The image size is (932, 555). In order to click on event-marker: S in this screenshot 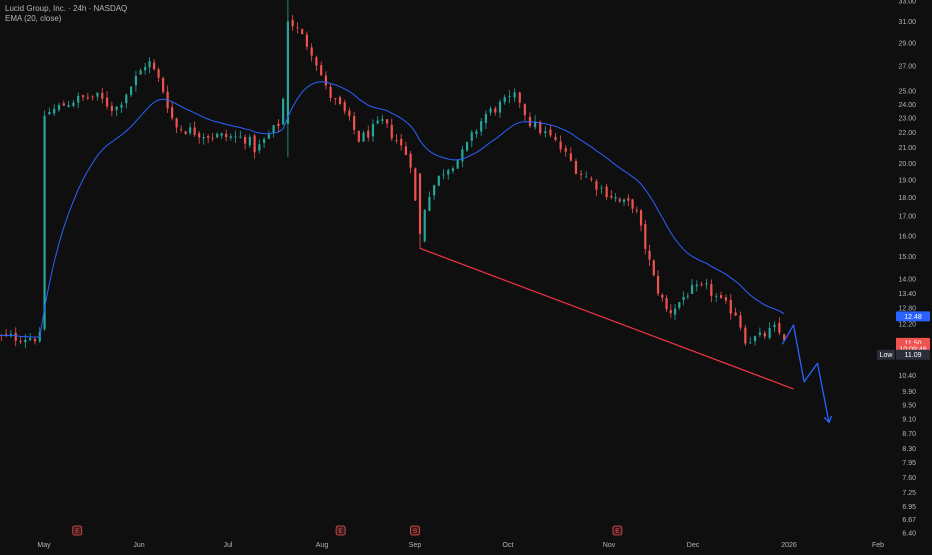, I will do `click(415, 530)`.